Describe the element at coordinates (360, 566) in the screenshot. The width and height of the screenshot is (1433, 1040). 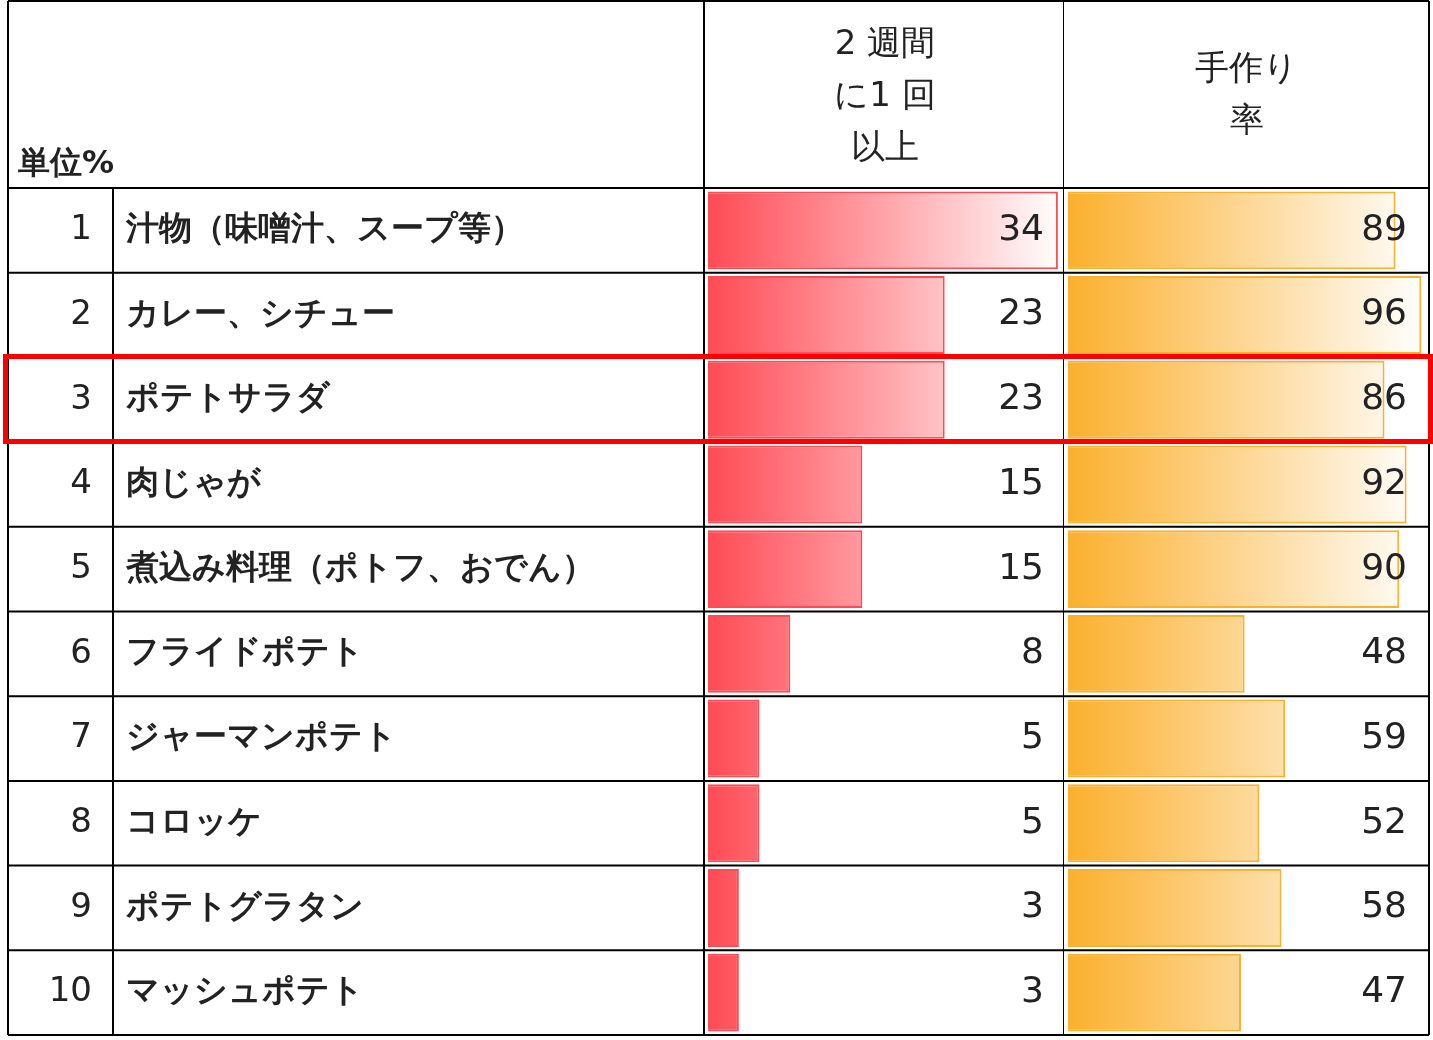
I see `y-tick-label: 煮込み料理（ポトフ、おでん）` at that location.